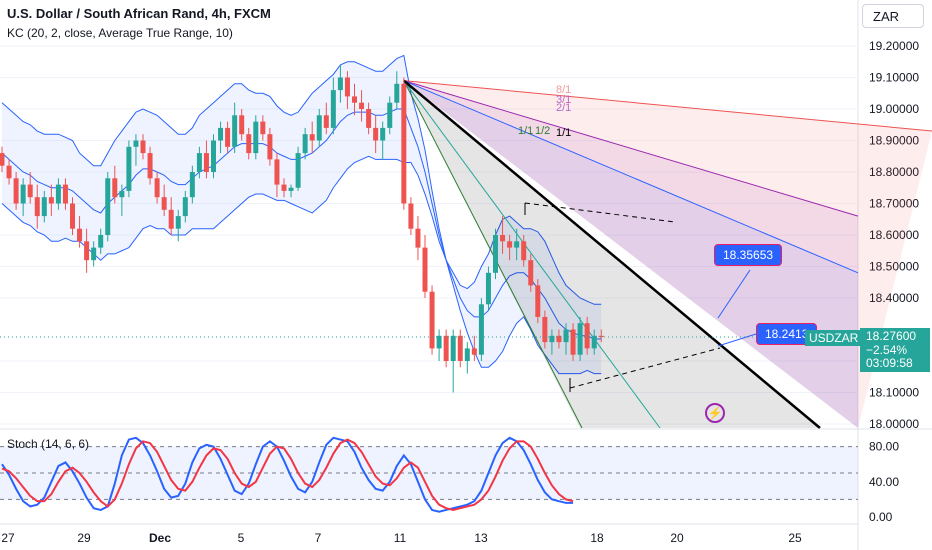 The height and width of the screenshot is (550, 932). What do you see at coordinates (400, 538) in the screenshot?
I see `time-tick-label: 11` at bounding box center [400, 538].